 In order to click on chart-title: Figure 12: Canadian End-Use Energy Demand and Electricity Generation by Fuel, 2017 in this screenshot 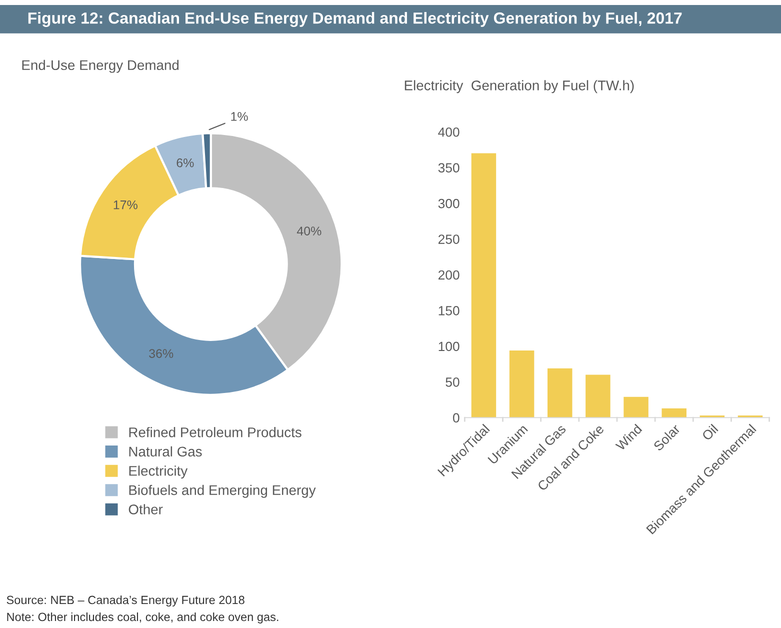, I will do `click(355, 19)`.